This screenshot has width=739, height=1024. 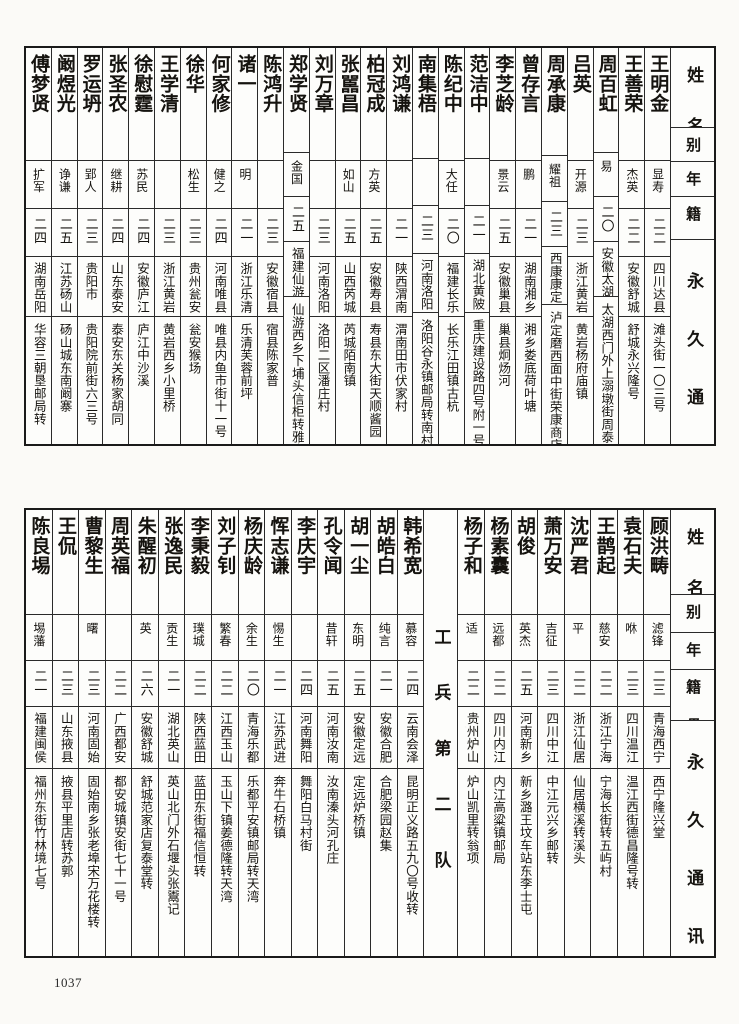 What do you see at coordinates (373, 246) in the screenshot?
I see `roster-entry-column: 柏冠成 方英 二五 安徽寿县 寿县东大街天顺酱园` at bounding box center [373, 246].